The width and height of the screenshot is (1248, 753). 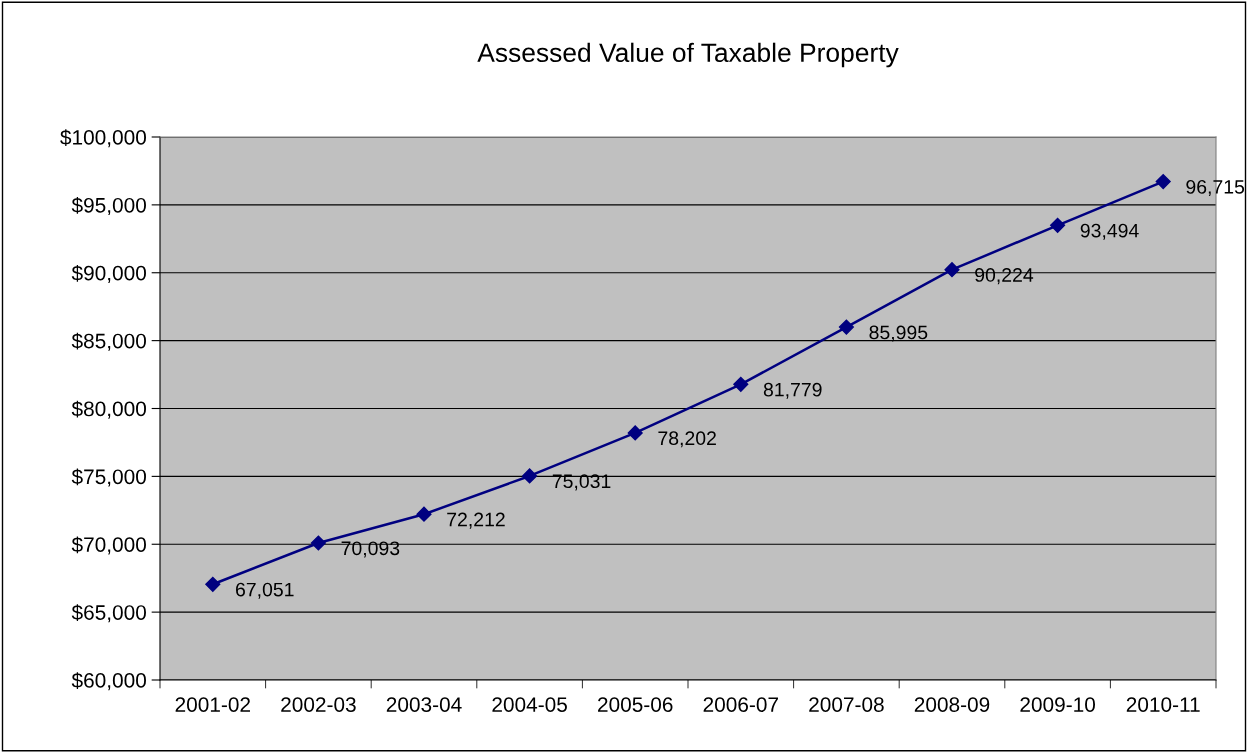 What do you see at coordinates (688, 55) in the screenshot?
I see `chart-title: Assessed Value of Taxable Property` at bounding box center [688, 55].